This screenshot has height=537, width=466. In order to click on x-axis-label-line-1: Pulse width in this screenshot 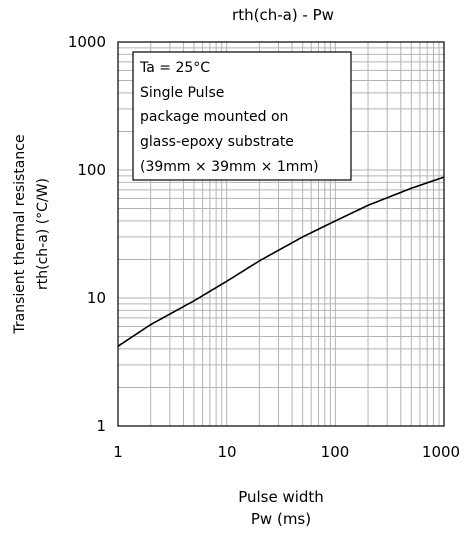, I will do `click(281, 497)`.